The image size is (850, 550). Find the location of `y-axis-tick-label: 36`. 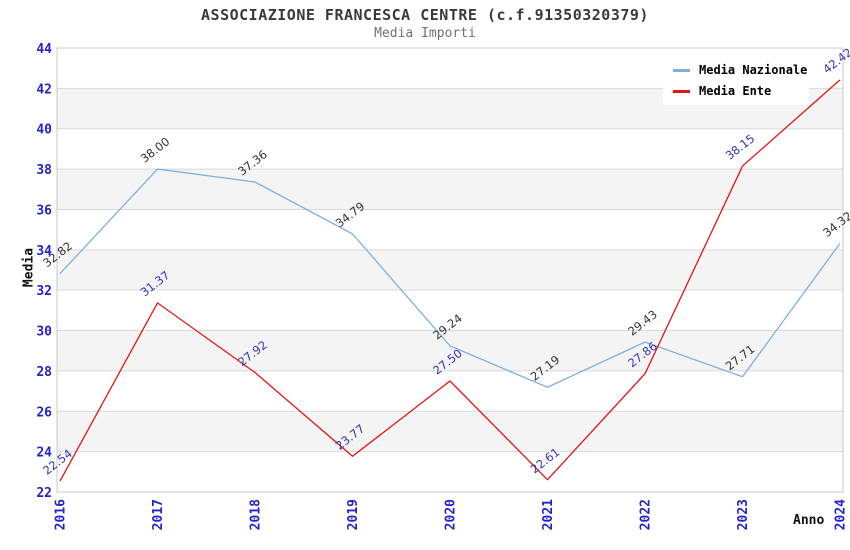

y-axis-tick-label: 36 is located at coordinates (44, 210).